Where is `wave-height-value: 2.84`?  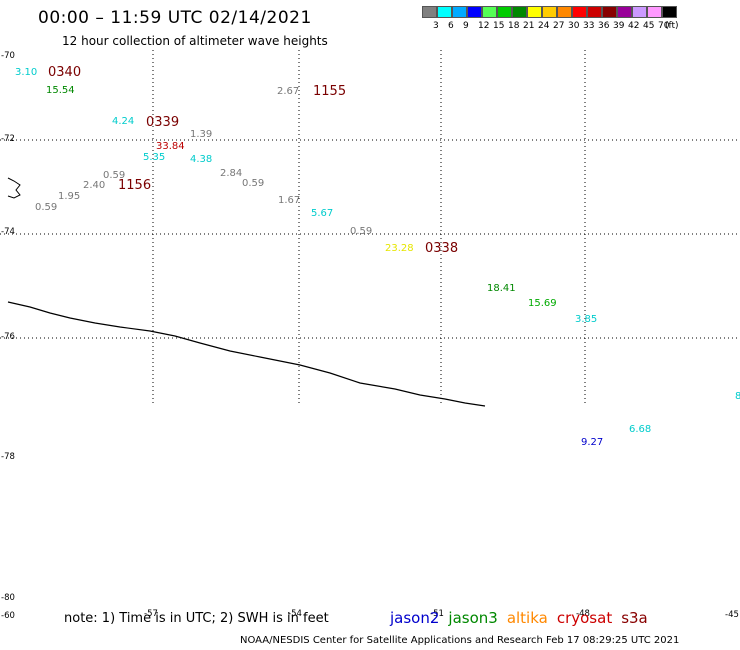
wave-height-value: 2.84 is located at coordinates (231, 173).